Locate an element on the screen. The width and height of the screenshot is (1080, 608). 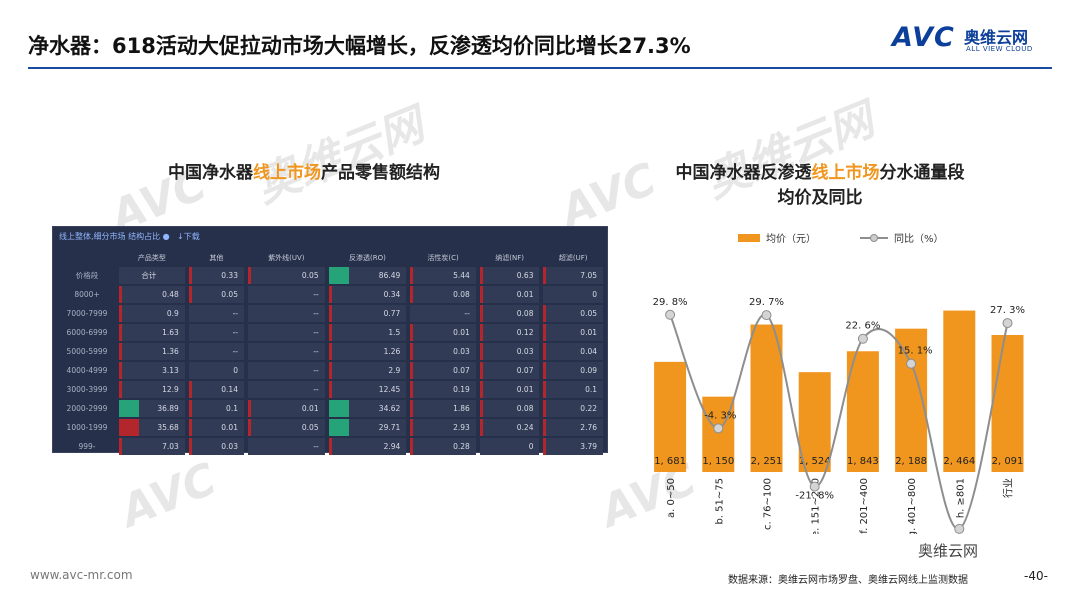
cell-value: 2.76 is located at coordinates (588, 427).